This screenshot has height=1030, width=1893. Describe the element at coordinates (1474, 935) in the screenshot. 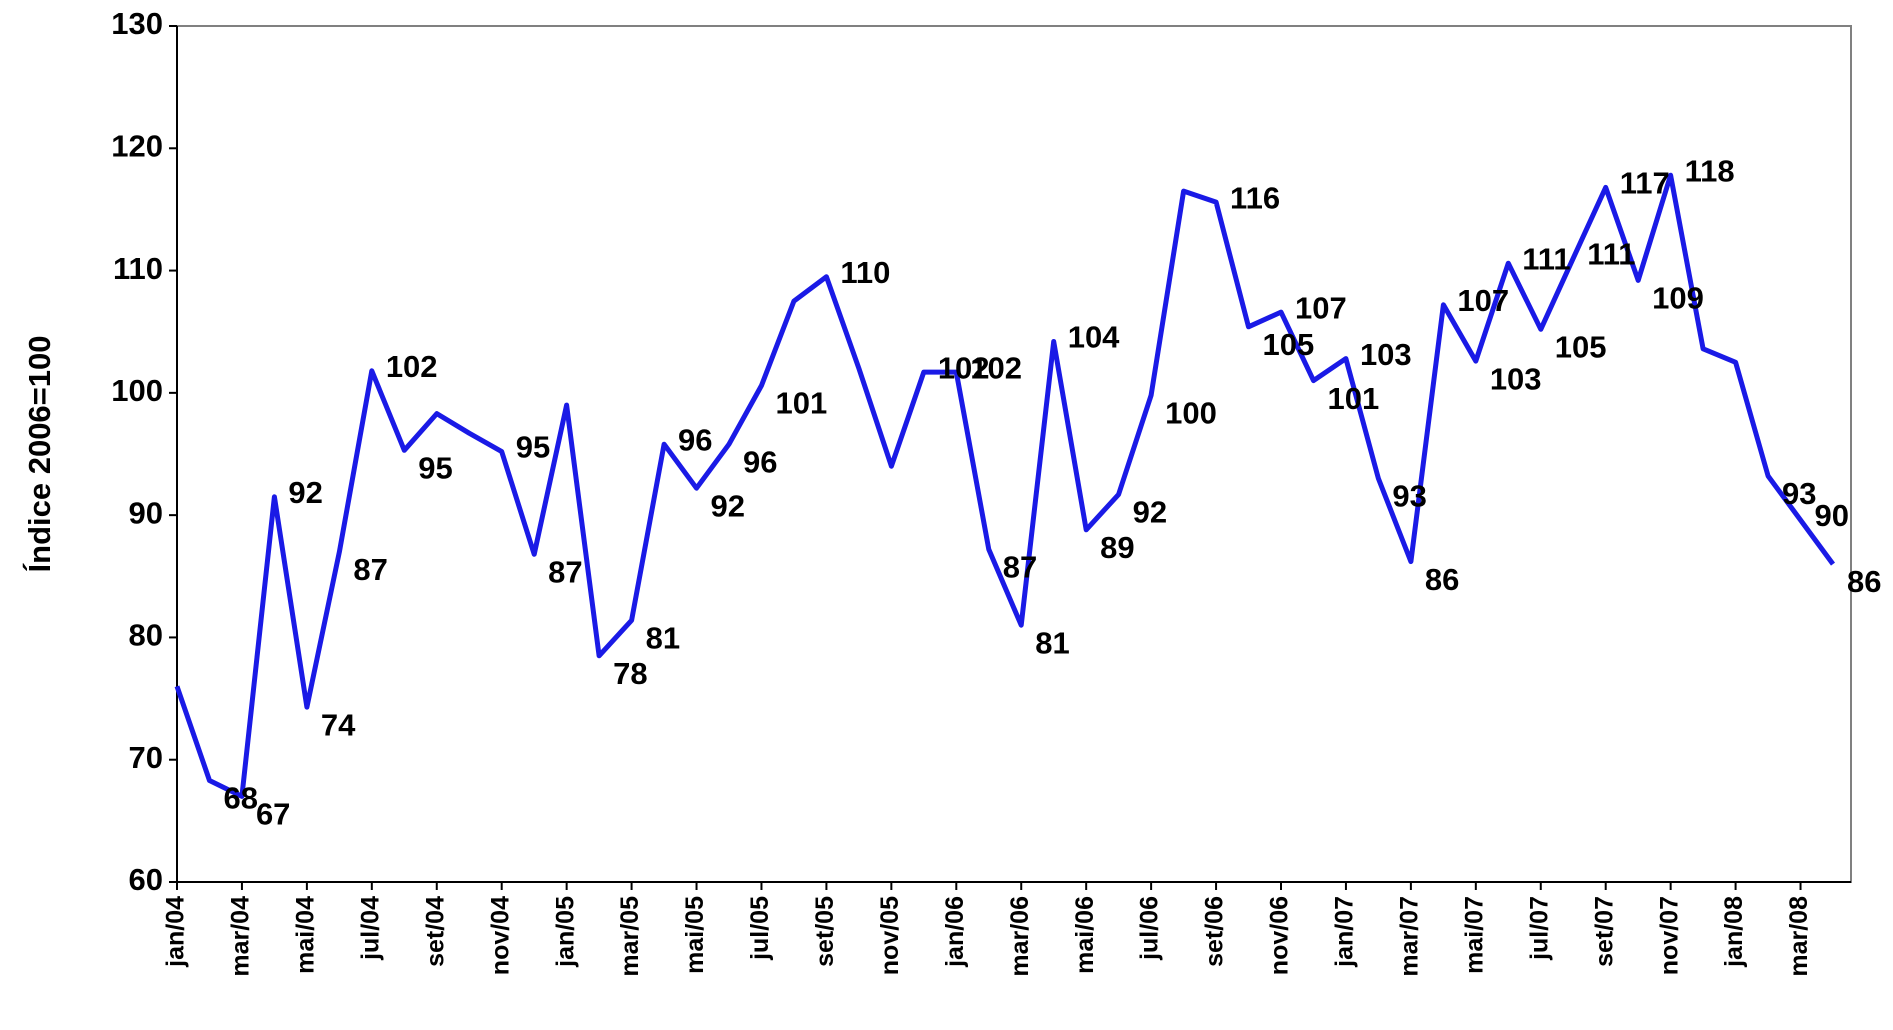

I see `x-tick-label: mai/07` at that location.